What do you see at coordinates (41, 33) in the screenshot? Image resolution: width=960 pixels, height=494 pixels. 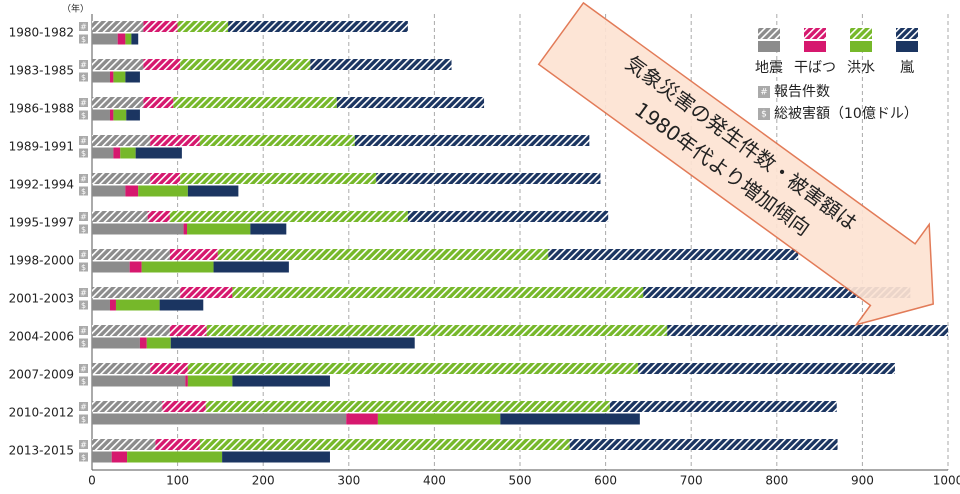 I see `y-tick-label: 1980-1982` at bounding box center [41, 33].